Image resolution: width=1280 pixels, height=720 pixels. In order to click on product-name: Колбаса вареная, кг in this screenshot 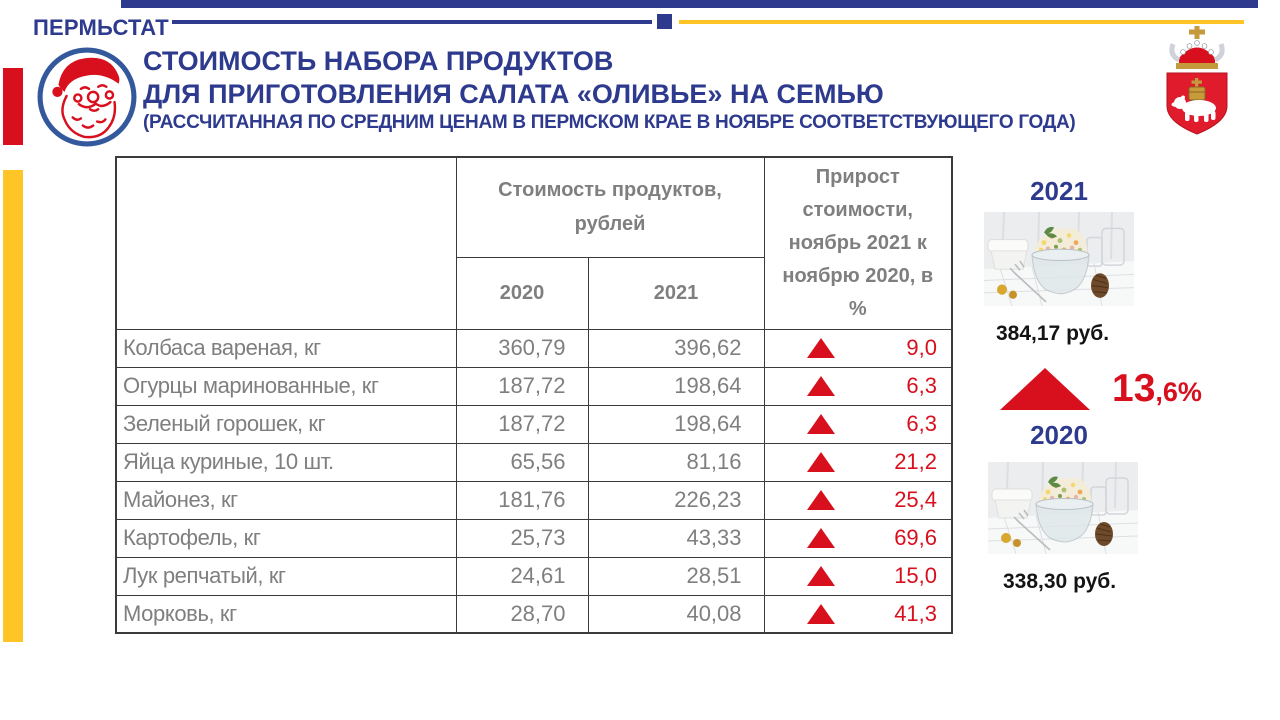, I will do `click(286, 348)`.